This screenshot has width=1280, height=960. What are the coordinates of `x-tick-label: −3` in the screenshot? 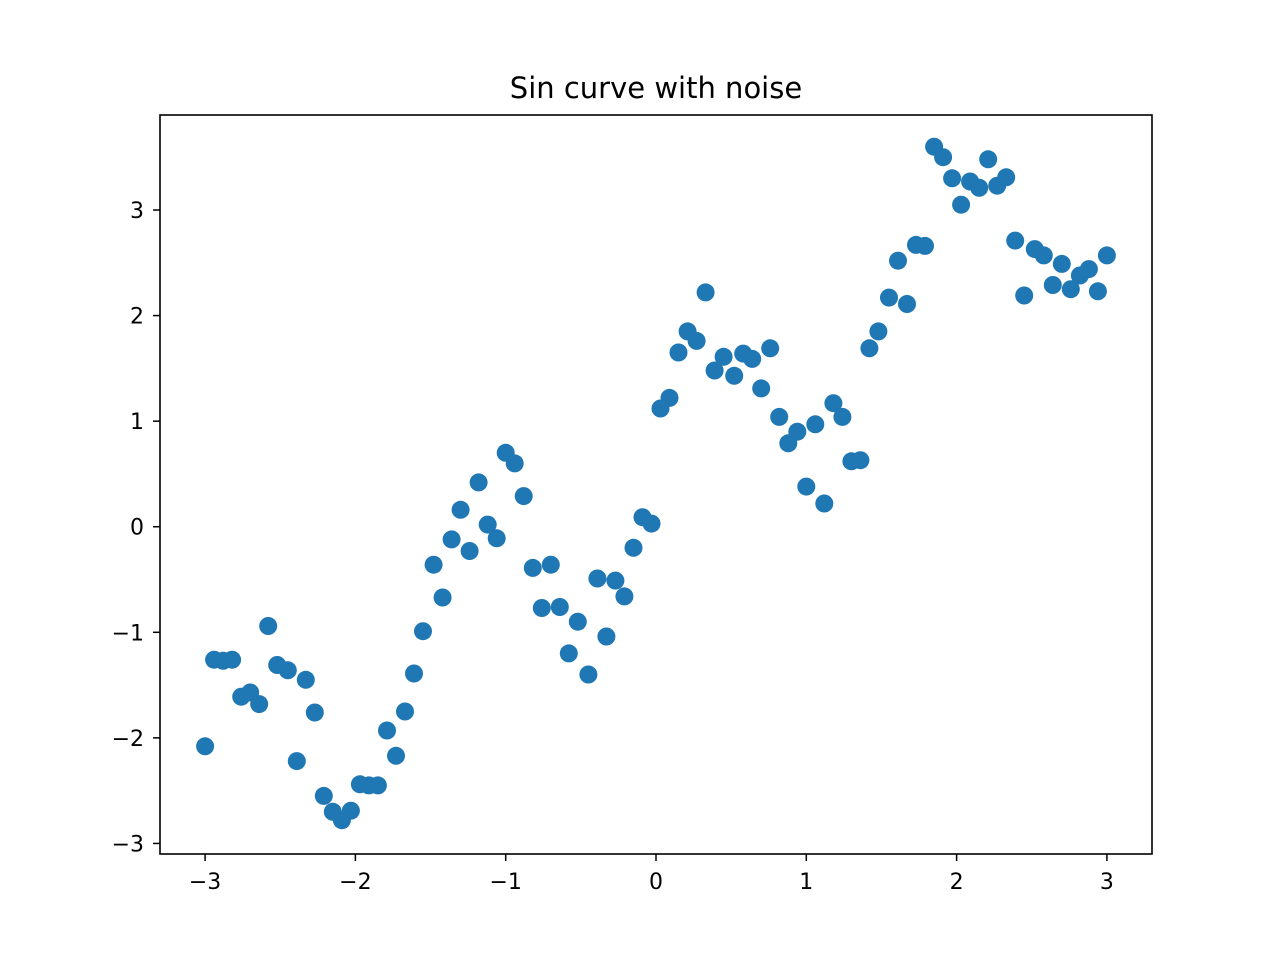 It's located at (205, 882).